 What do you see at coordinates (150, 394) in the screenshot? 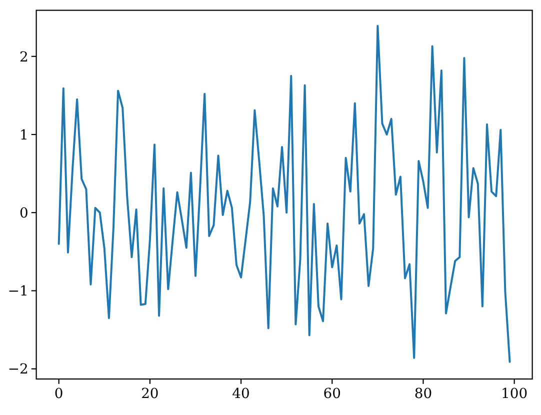
I see `x-tick-label: 20` at bounding box center [150, 394].